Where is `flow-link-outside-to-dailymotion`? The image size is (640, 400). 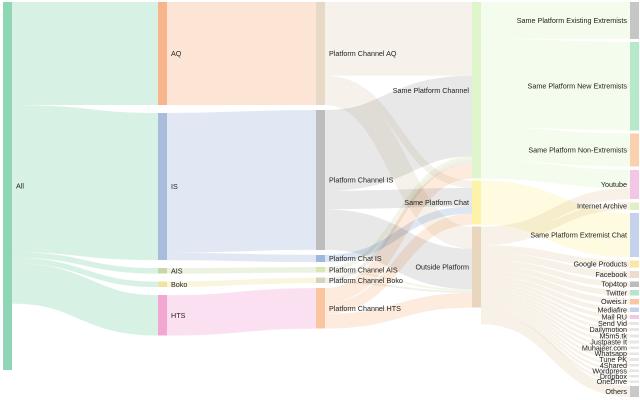
flow-link-outside-to-dailymotion is located at coordinates (555, 309).